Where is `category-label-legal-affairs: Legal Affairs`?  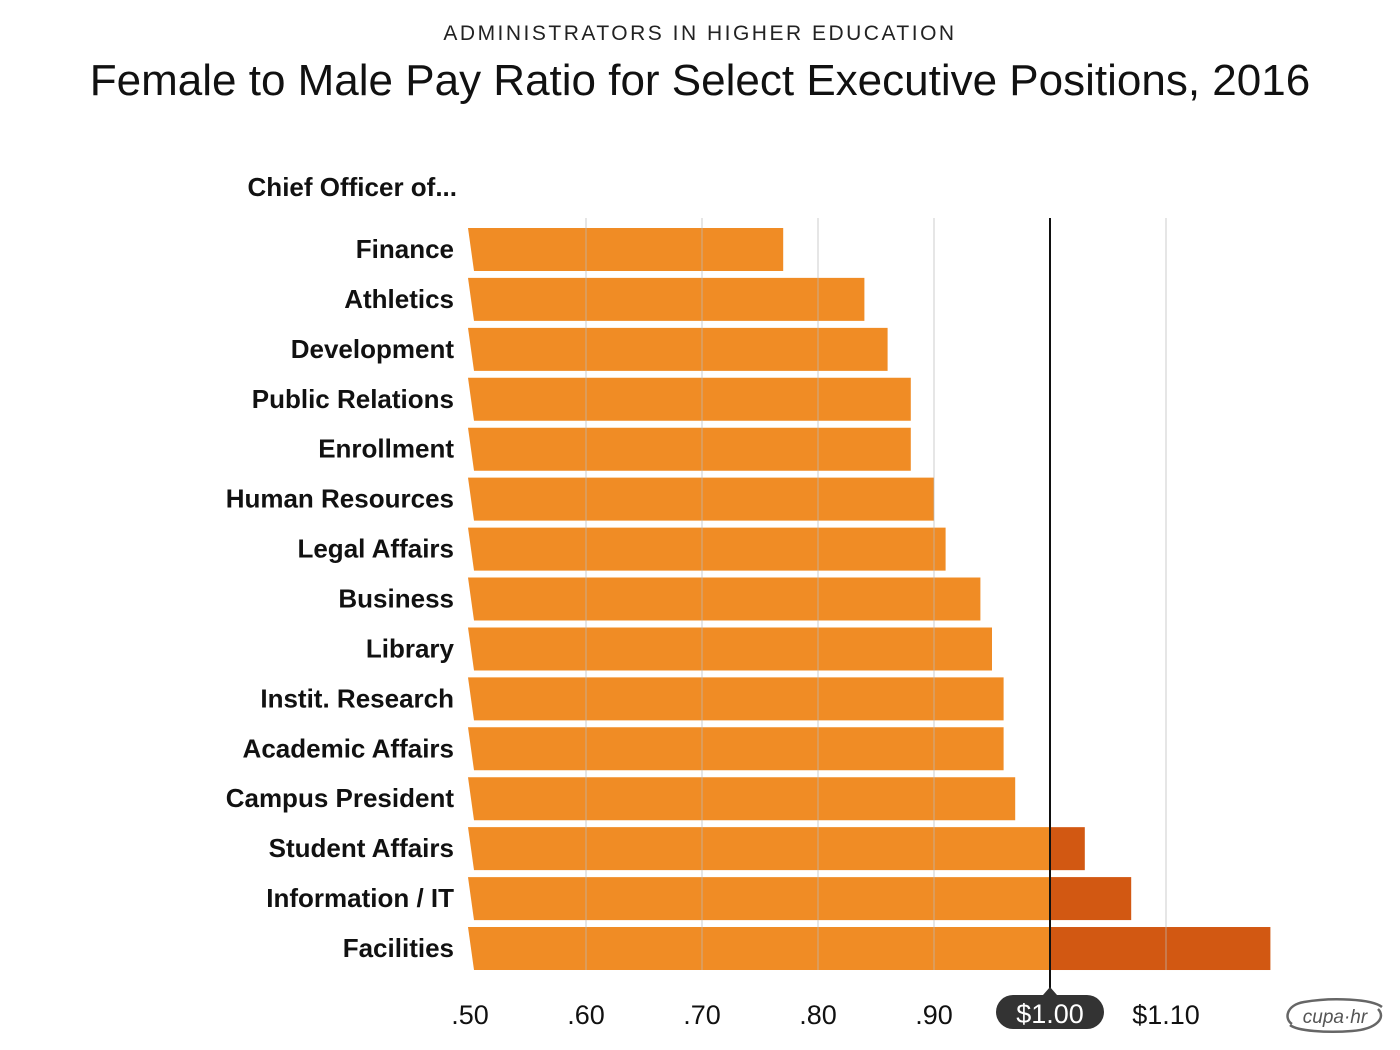
category-label-legal-affairs: Legal Affairs is located at coordinates (375, 549).